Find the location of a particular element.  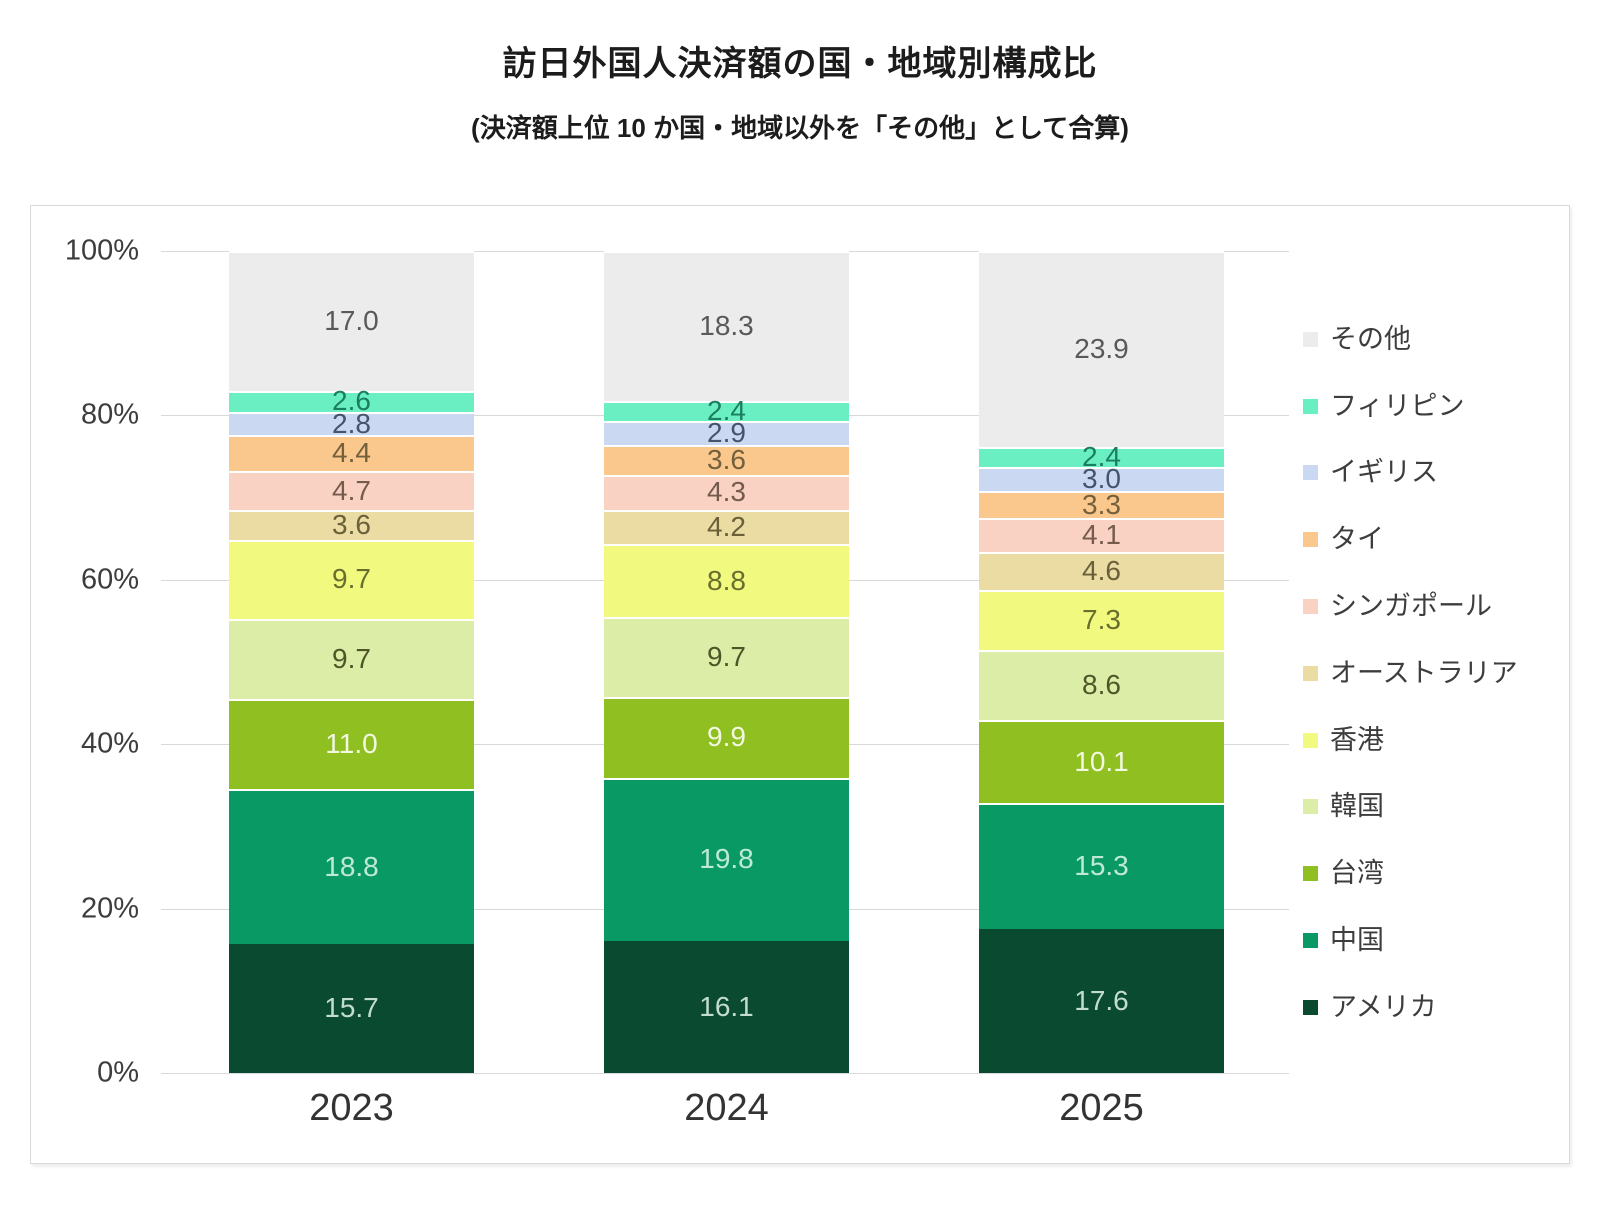

bar-value-label-uk-2024: 2.9 is located at coordinates (726, 433).